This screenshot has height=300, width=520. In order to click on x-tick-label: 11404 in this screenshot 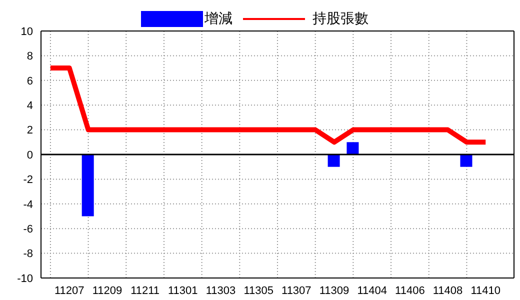, I will do `click(372, 290)`.